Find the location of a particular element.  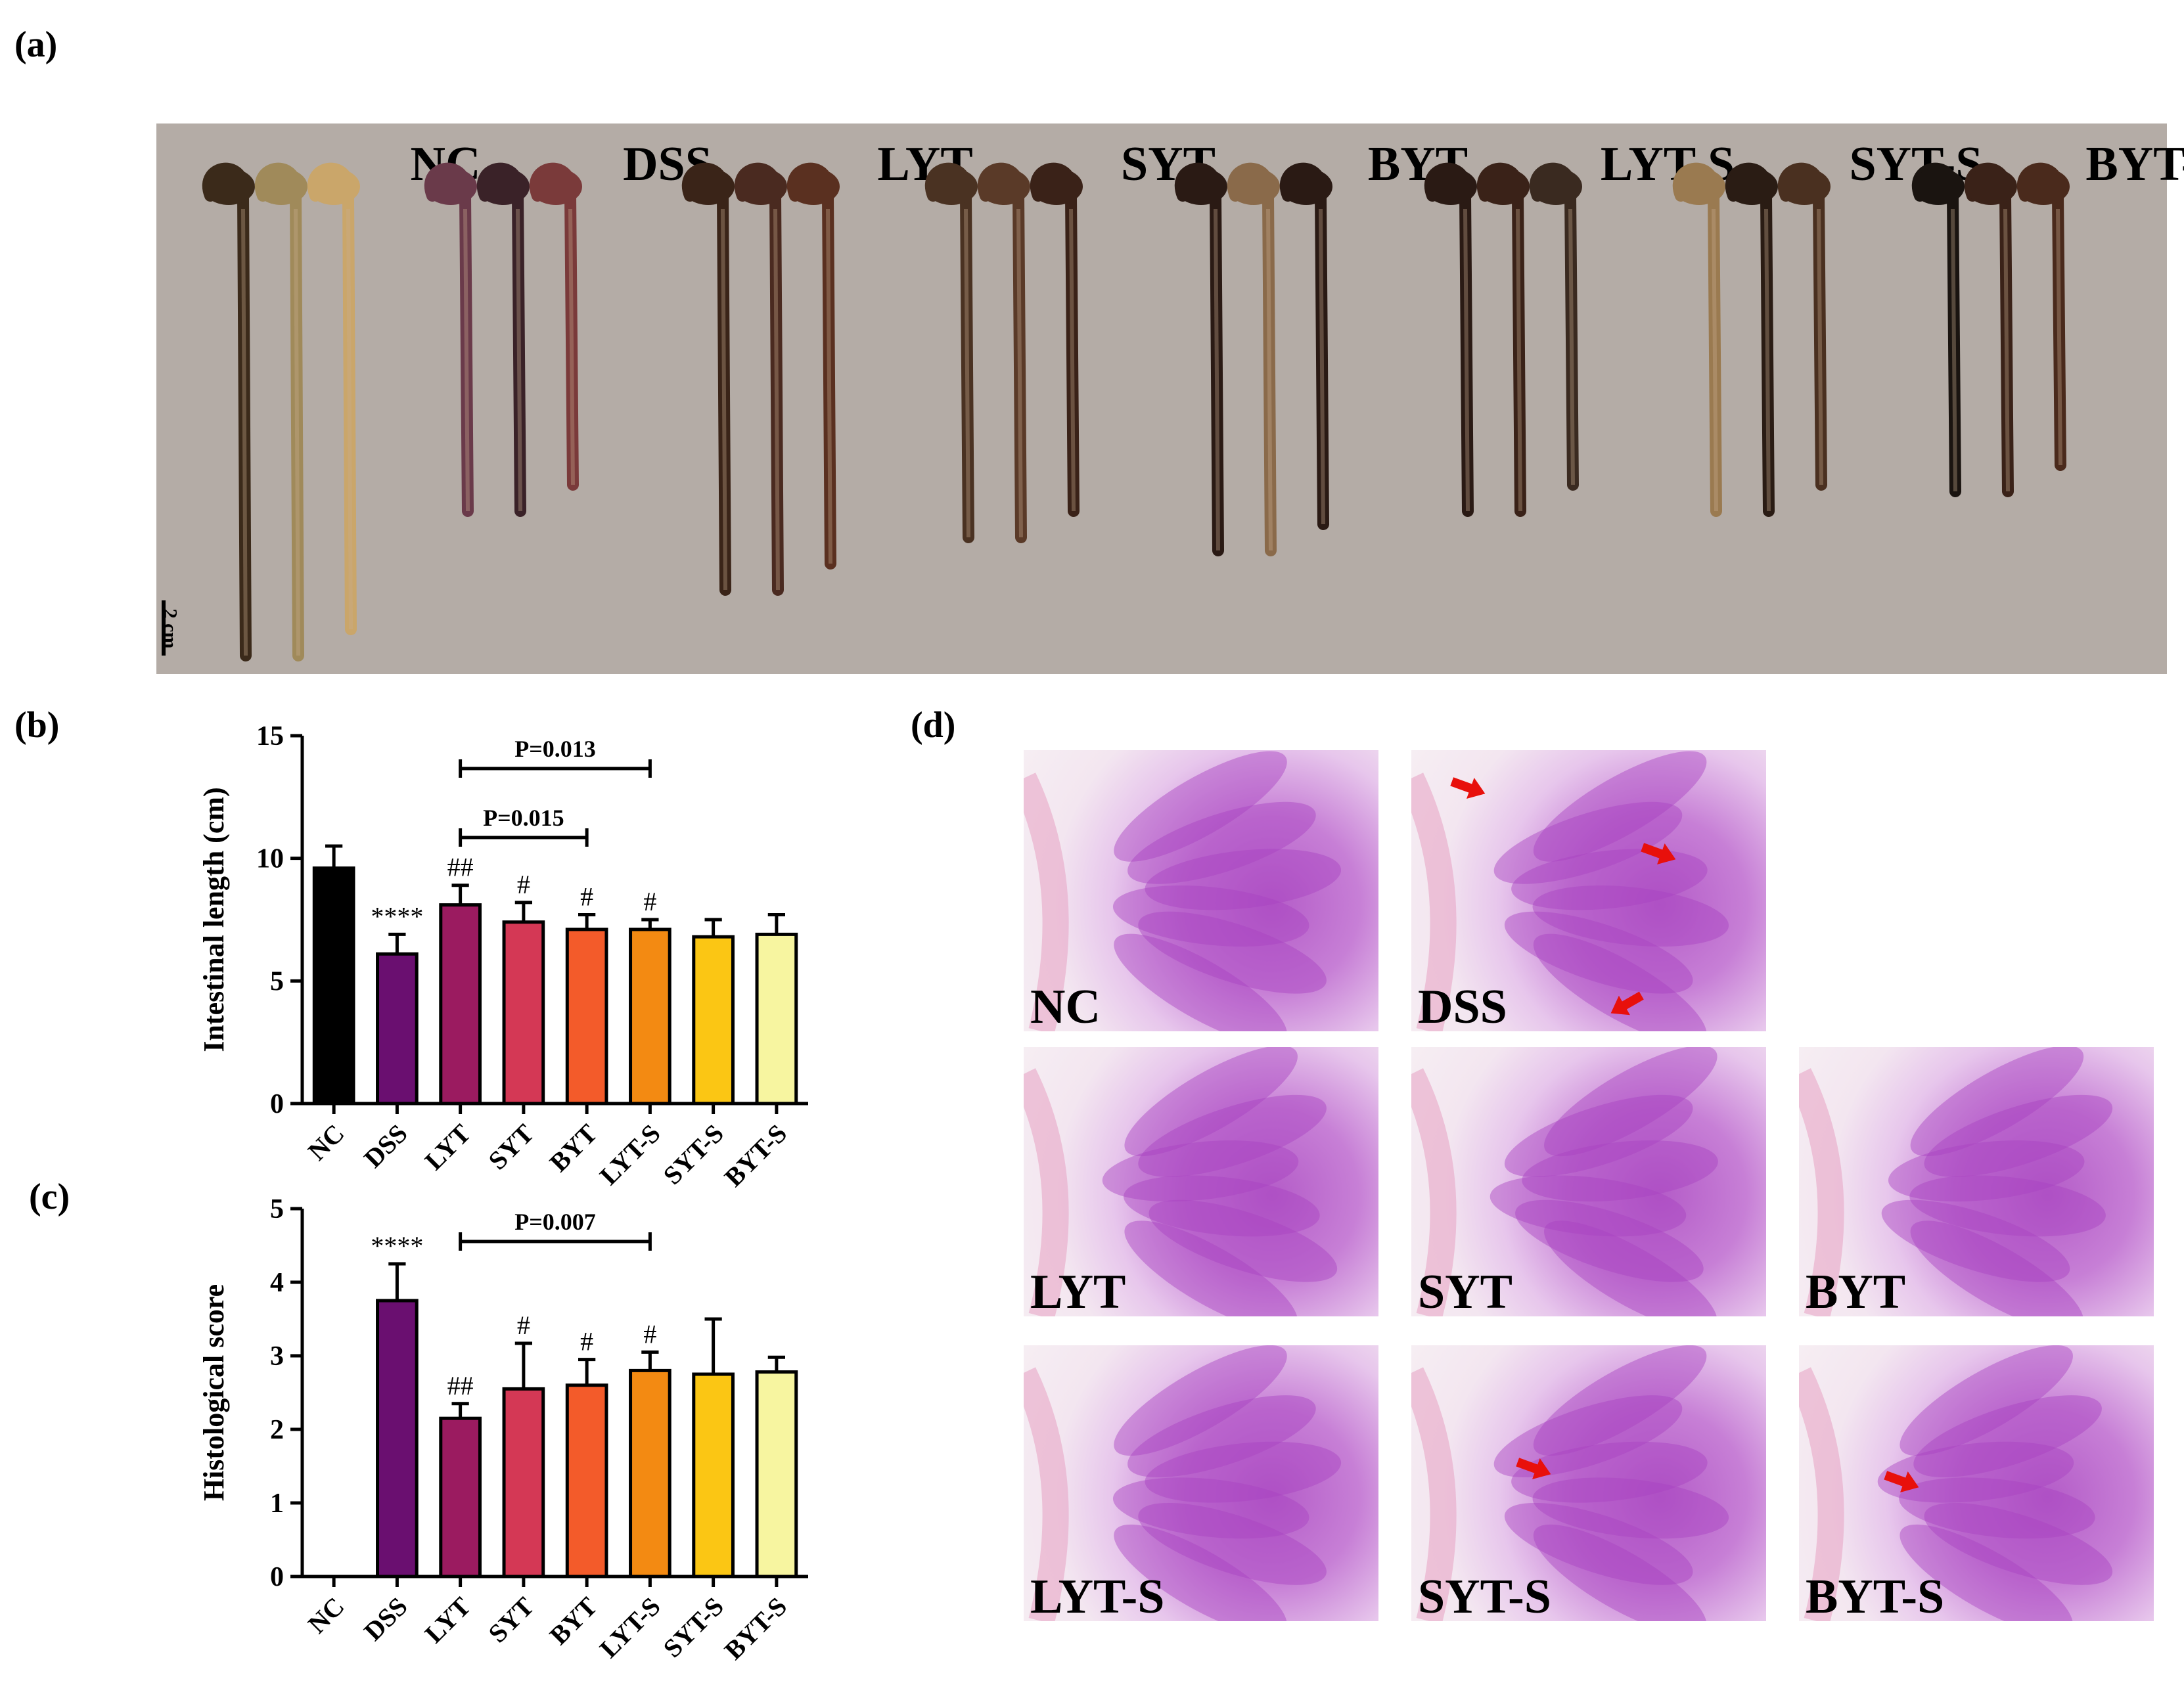

chart-b-significance-lyt: ## is located at coordinates (460, 867).